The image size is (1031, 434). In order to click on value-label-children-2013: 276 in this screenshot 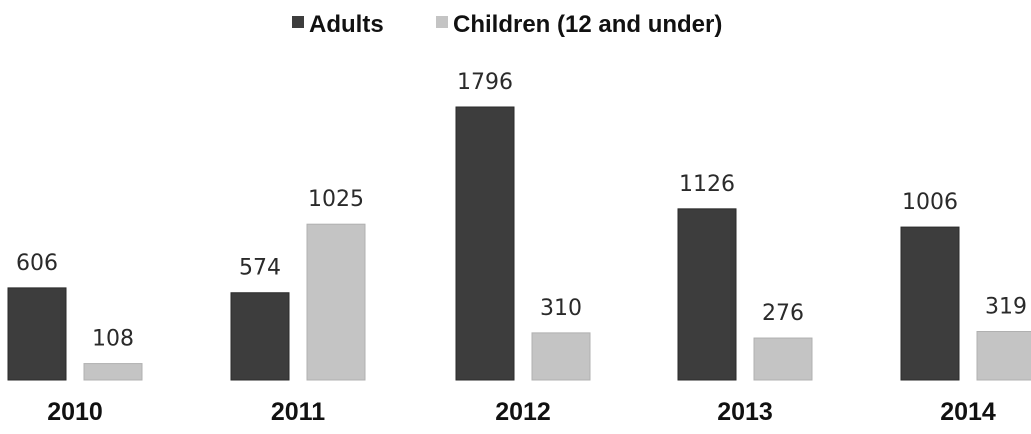, I will do `click(783, 313)`.